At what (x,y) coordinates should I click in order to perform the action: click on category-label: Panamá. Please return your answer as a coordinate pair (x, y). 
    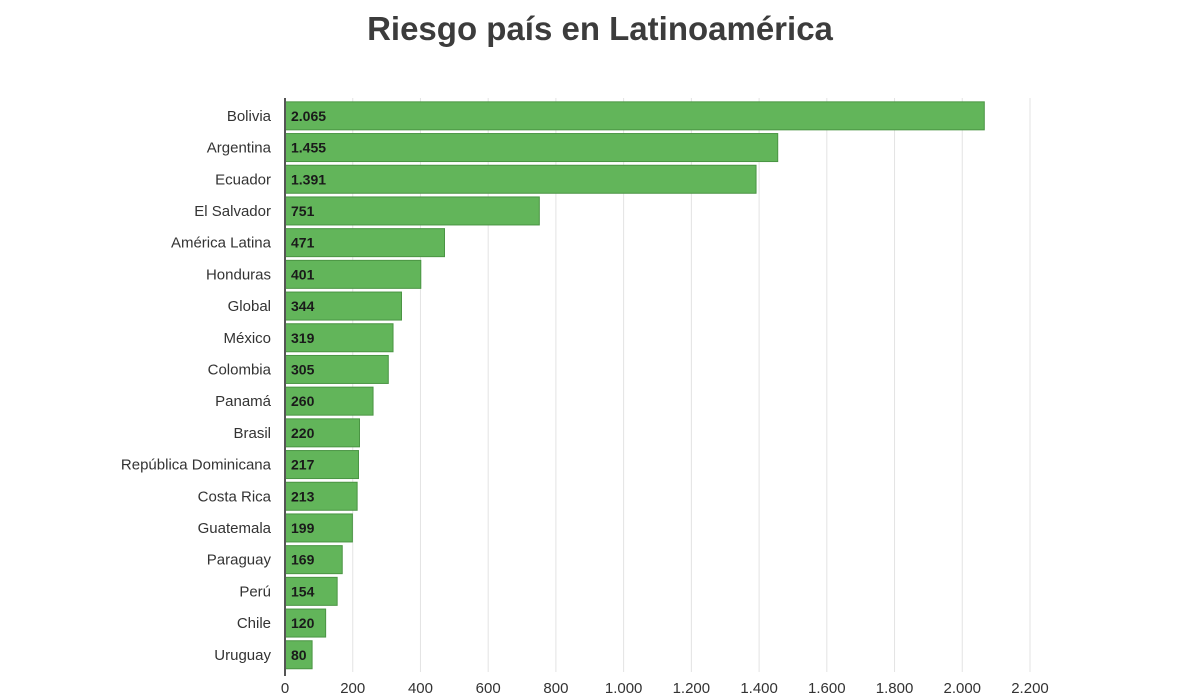
    Looking at the image, I should click on (243, 401).